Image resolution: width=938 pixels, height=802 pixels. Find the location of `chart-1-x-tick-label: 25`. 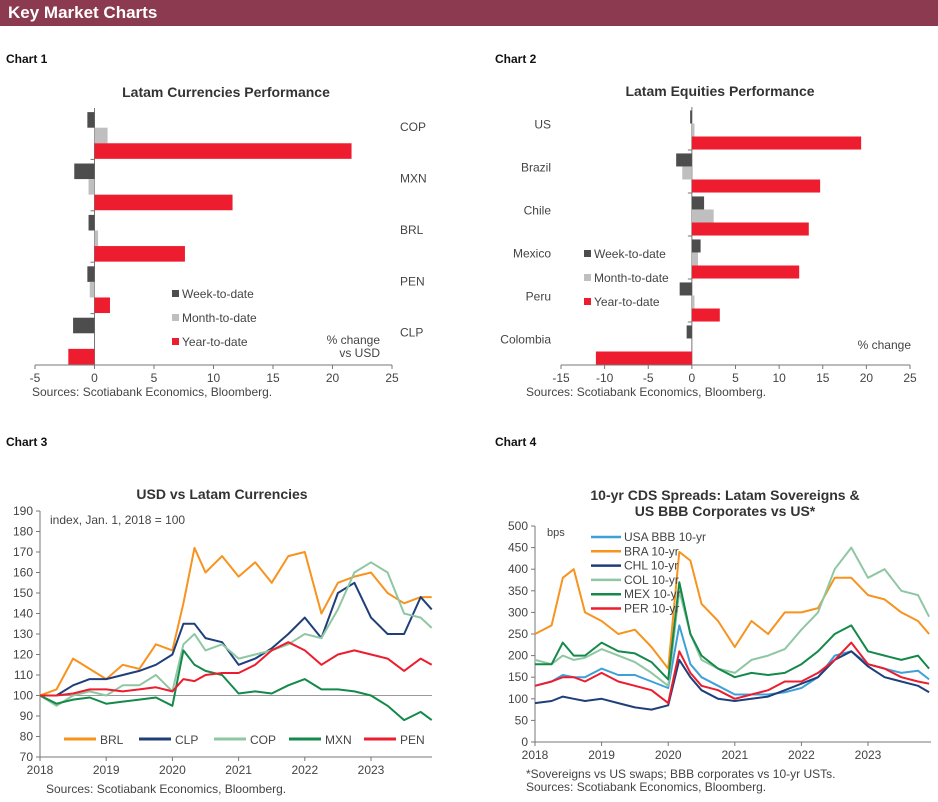

chart-1-x-tick-label: 25 is located at coordinates (392, 378).